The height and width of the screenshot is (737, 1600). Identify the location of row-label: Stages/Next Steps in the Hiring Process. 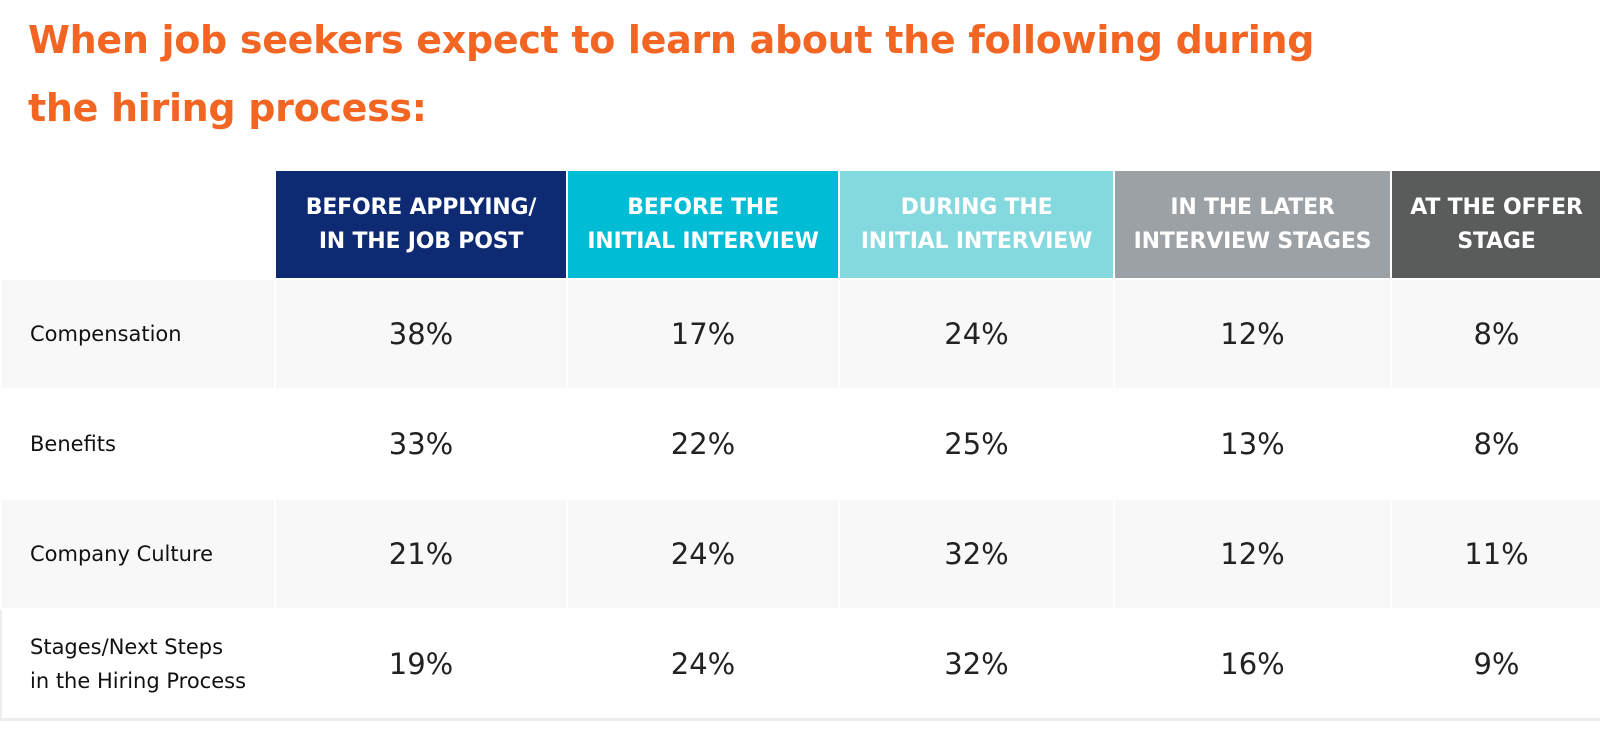
(137, 664).